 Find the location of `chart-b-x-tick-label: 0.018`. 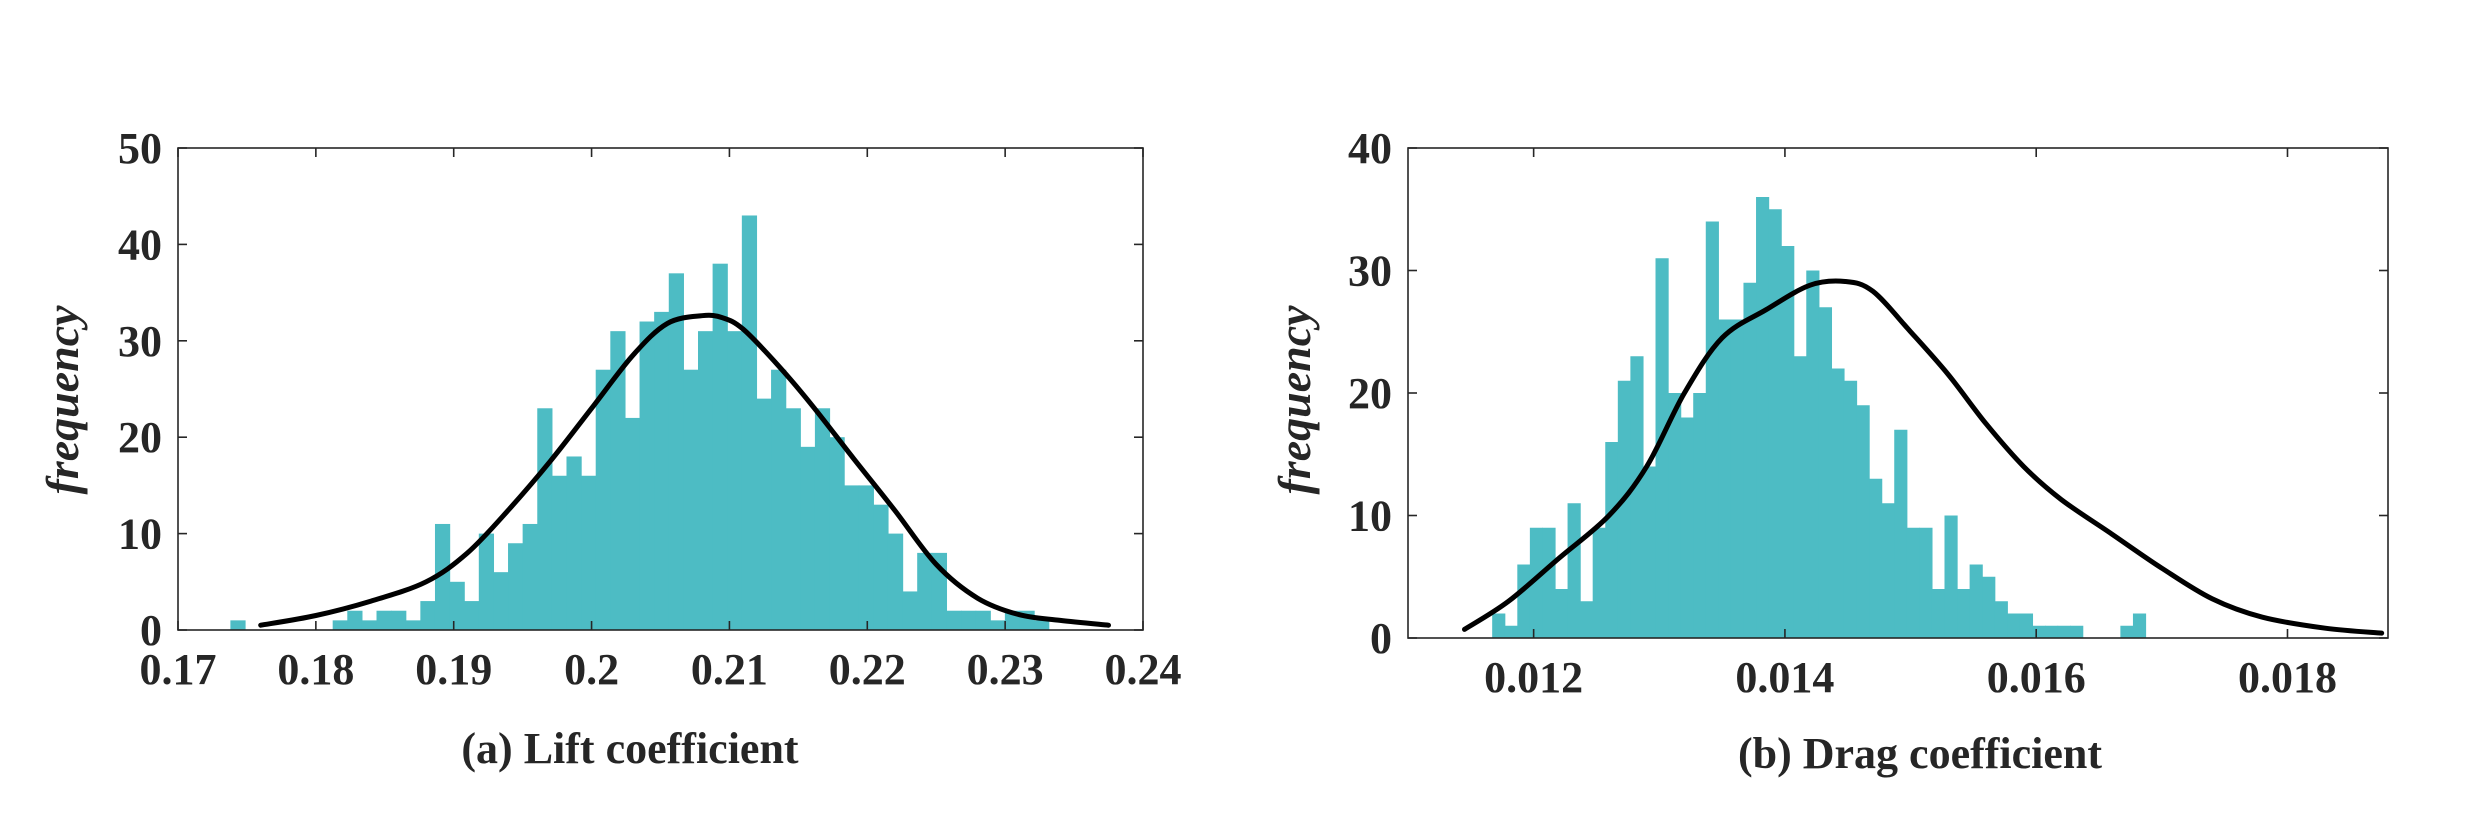

chart-b-x-tick-label: 0.018 is located at coordinates (2287, 677).